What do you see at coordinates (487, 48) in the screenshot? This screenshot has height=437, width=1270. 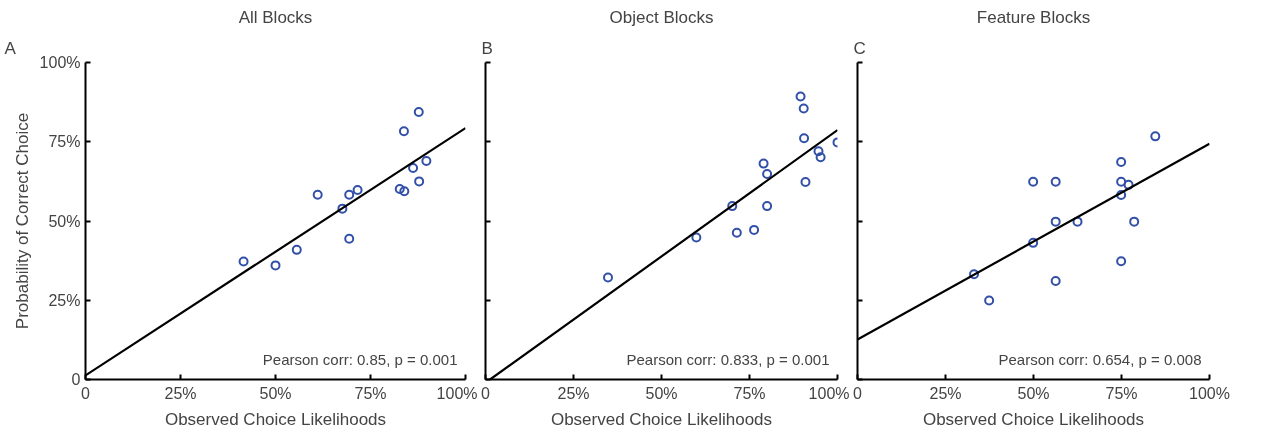 I see `text: B` at bounding box center [487, 48].